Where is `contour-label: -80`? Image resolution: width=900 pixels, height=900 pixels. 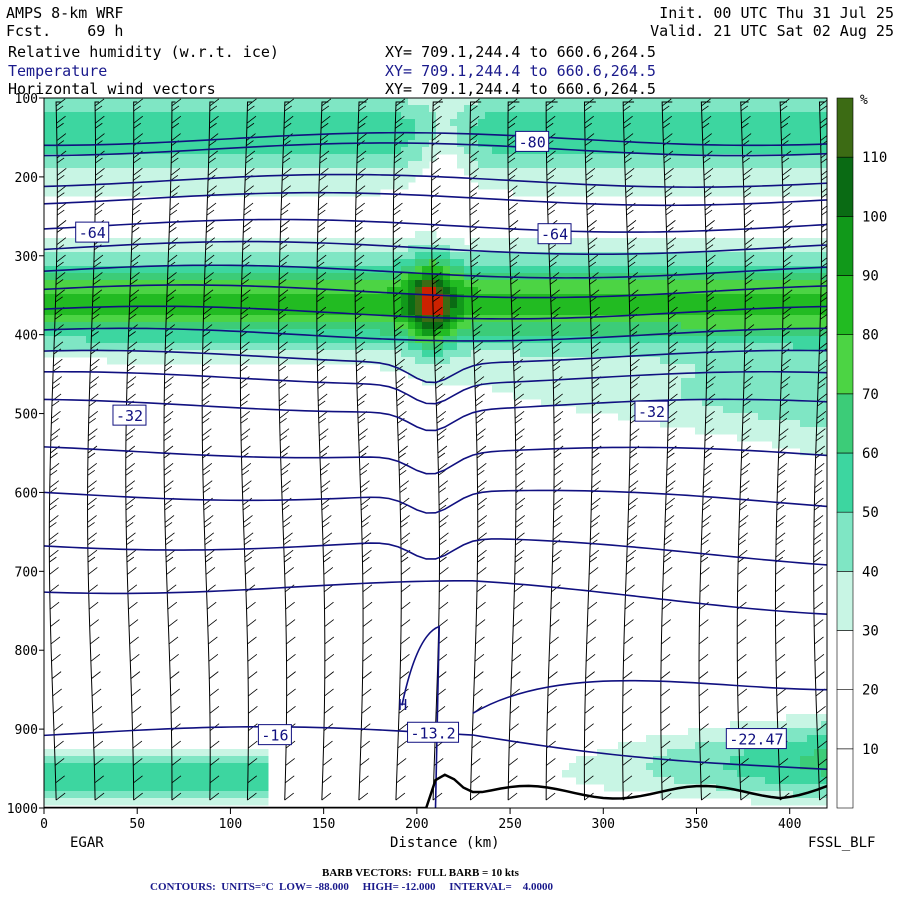
contour-label: -80 is located at coordinates (532, 142).